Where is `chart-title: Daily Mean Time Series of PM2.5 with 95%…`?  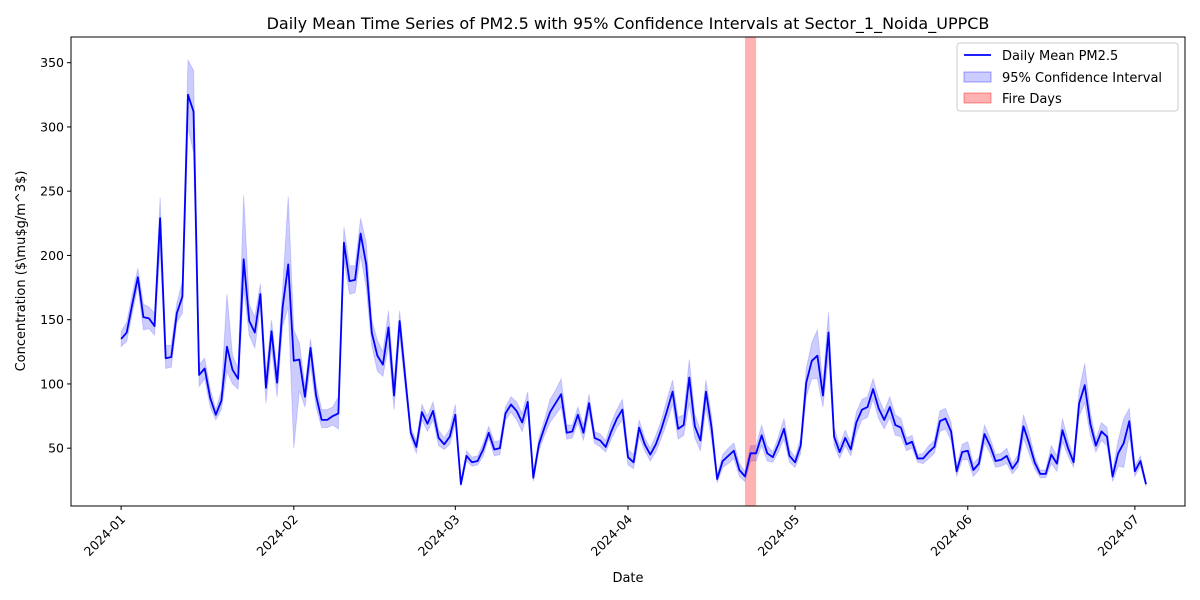 chart-title: Daily Mean Time Series of PM2.5 with 95%… is located at coordinates (628, 24).